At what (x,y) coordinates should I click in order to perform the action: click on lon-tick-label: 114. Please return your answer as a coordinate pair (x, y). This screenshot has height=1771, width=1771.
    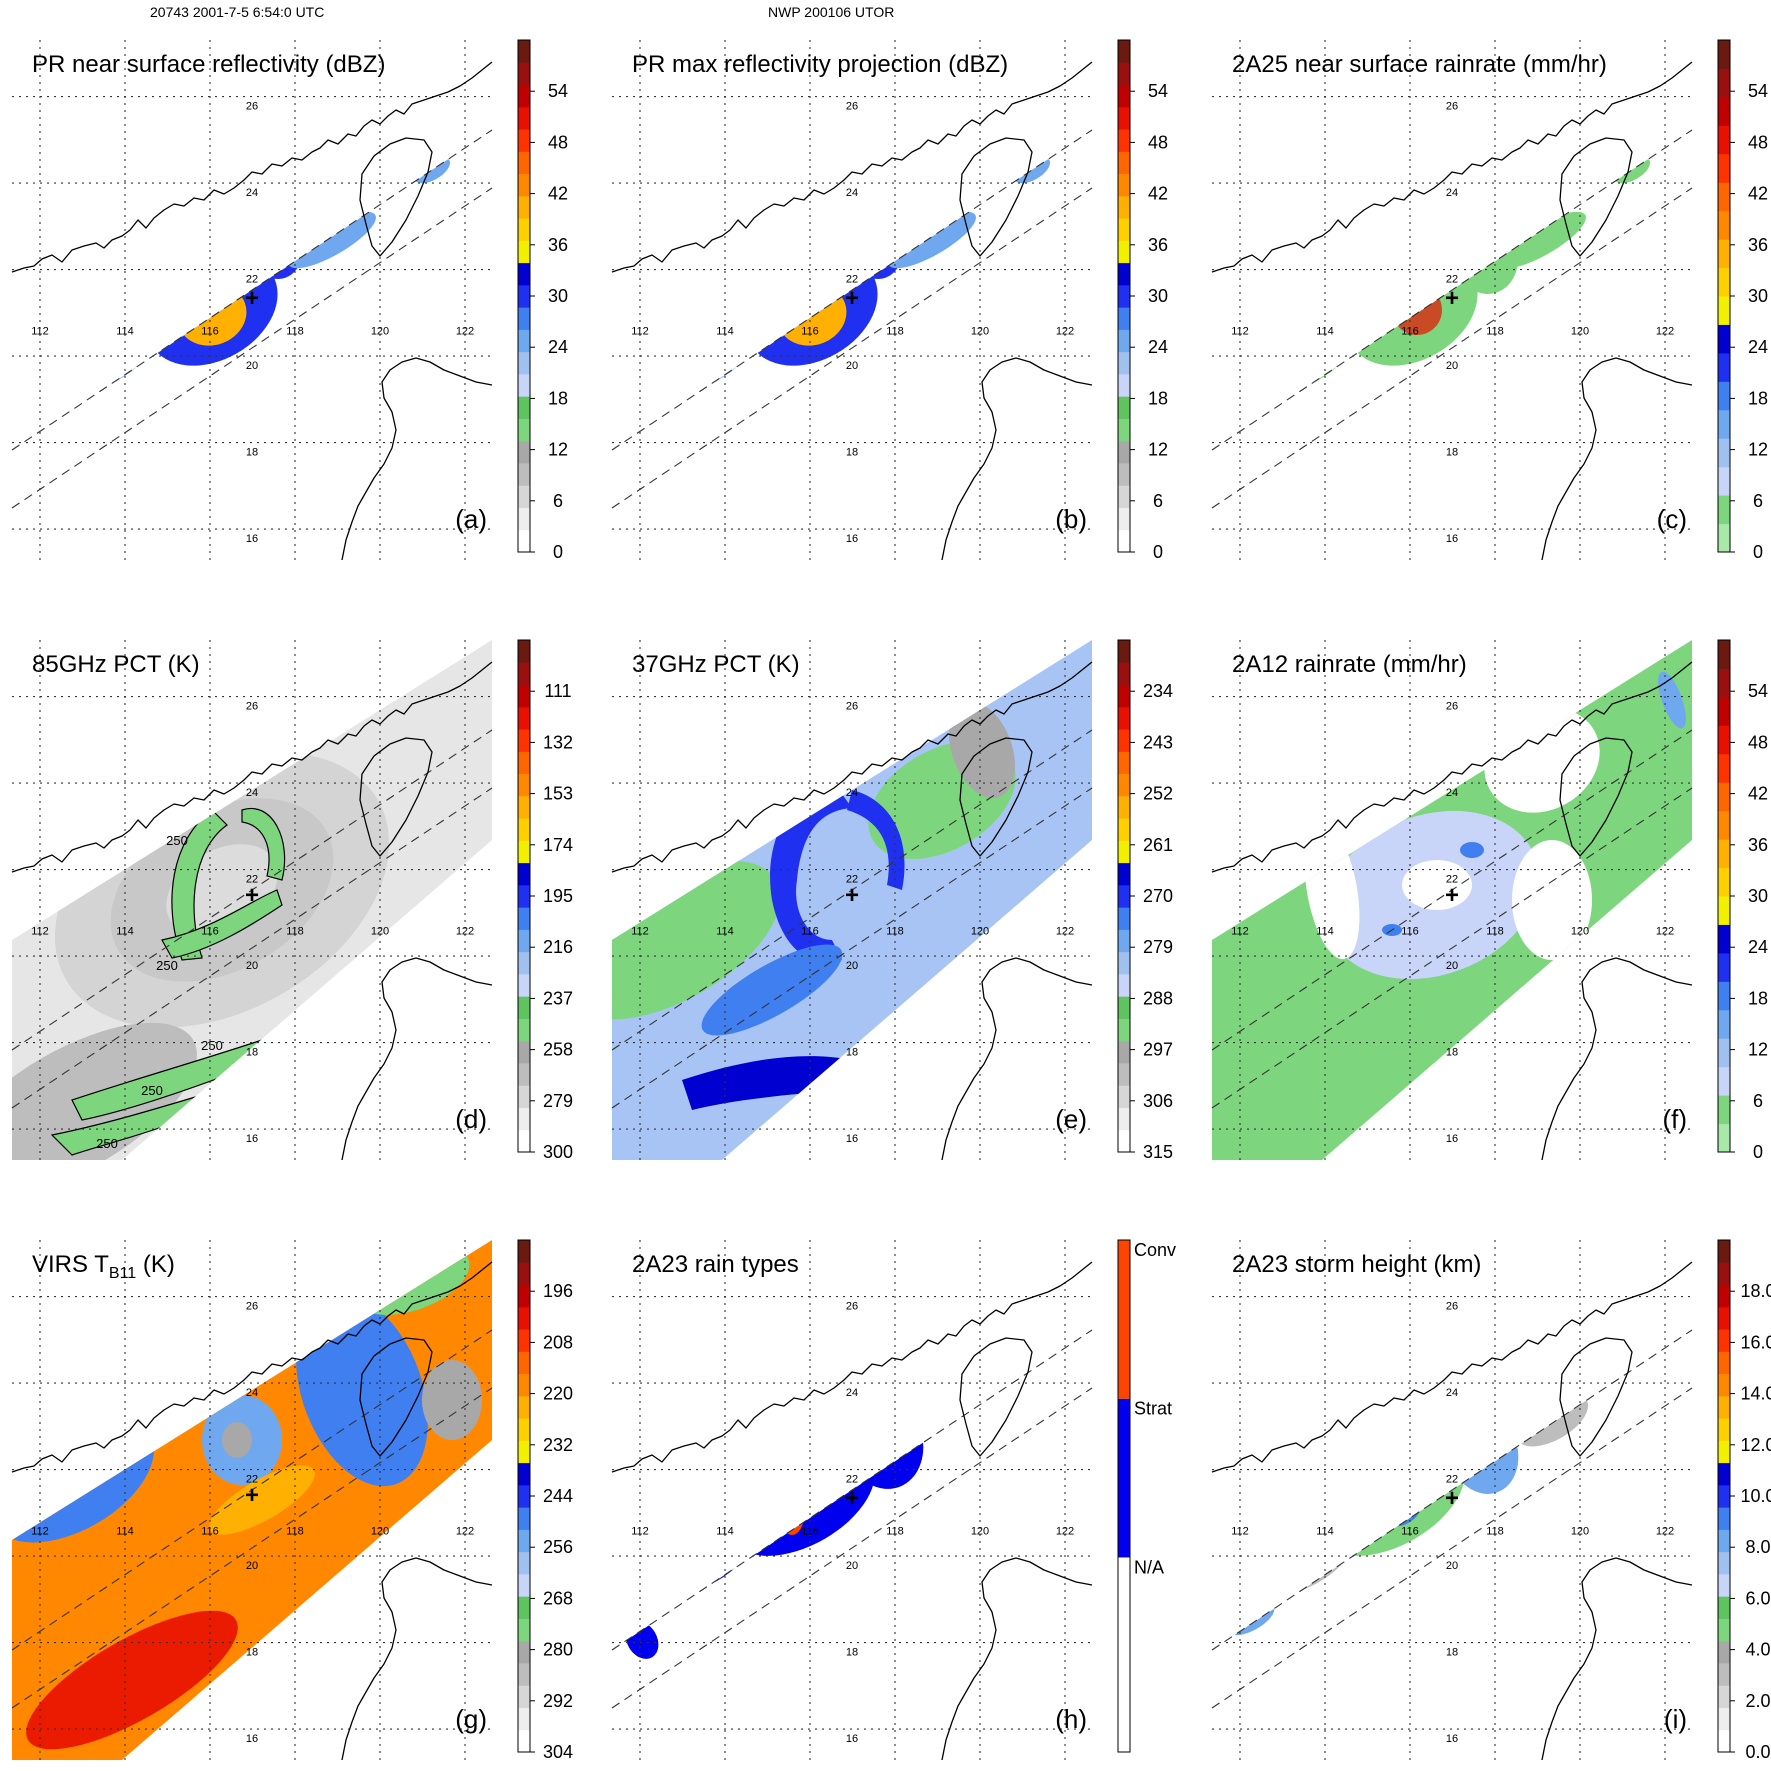
    Looking at the image, I should click on (1325, 1531).